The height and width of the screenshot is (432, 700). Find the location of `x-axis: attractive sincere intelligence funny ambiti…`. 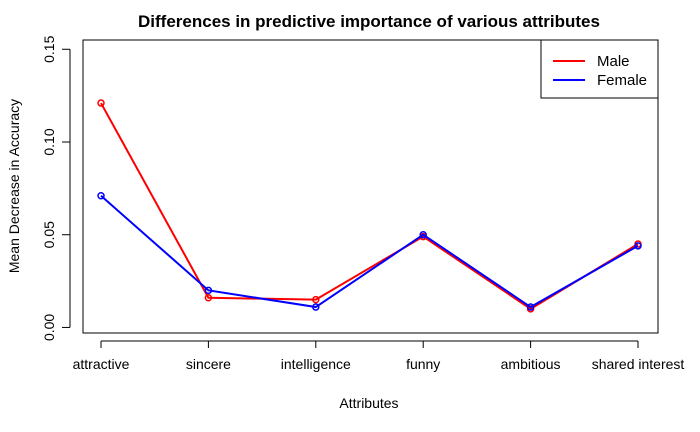

x-axis: attractive sincere intelligence funny ambiti… is located at coordinates (379, 356).